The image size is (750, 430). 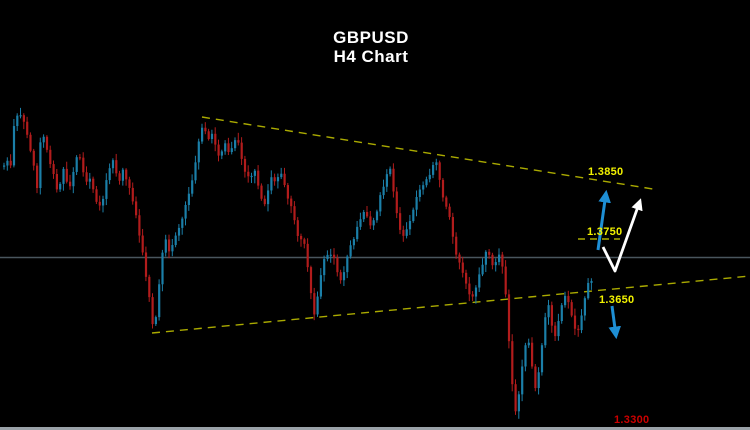 I want to click on bullish-arrow, so click(x=603, y=220).